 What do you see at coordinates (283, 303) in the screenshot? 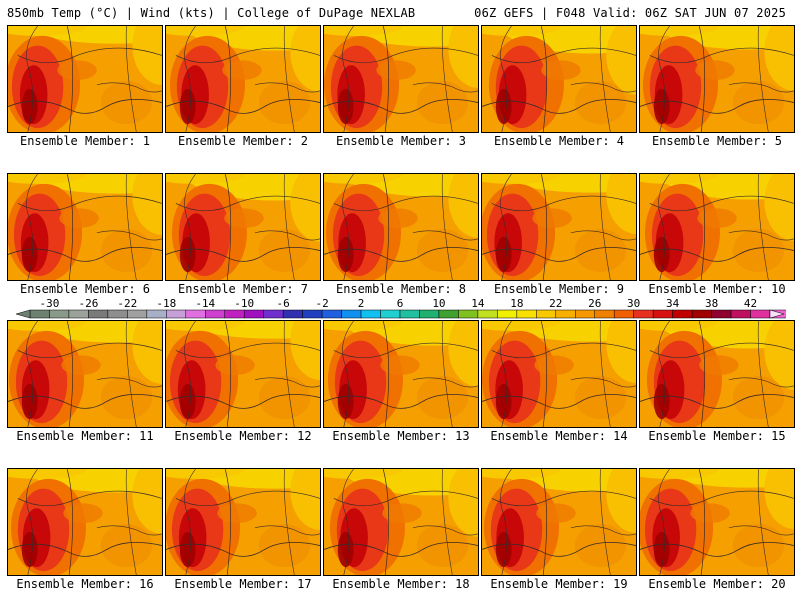
I see `colorbar-tick-label: -6` at bounding box center [283, 303].